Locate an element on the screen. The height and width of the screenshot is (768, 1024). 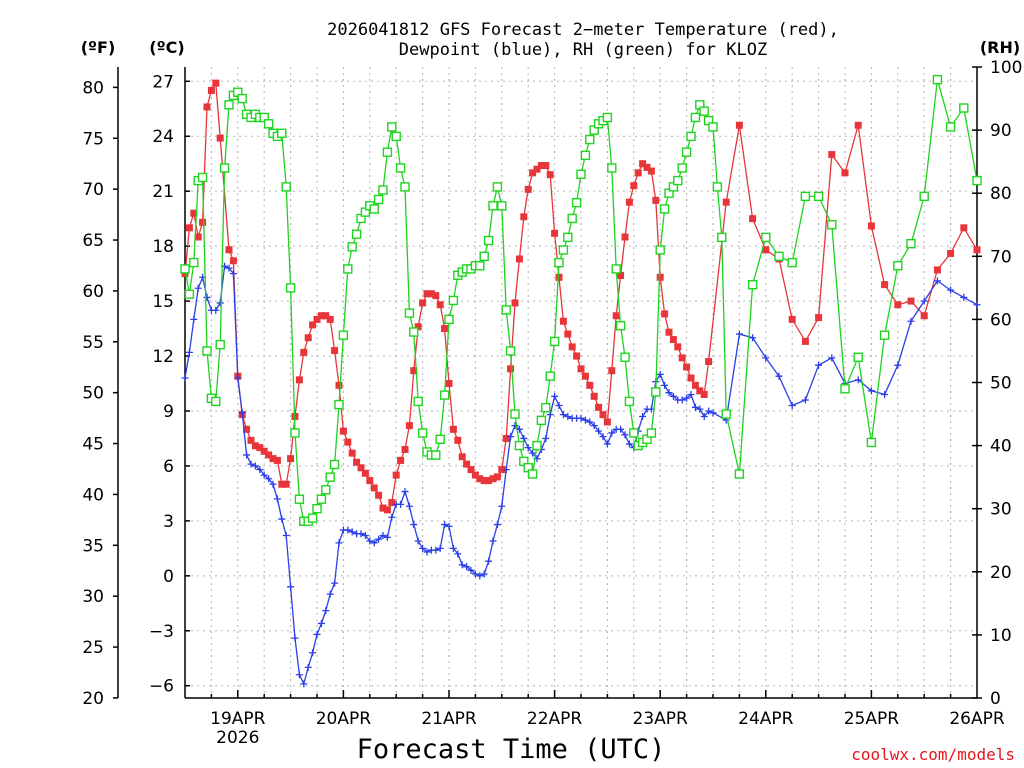
unit-celsius-label: (ºC) is located at coordinates (166, 47).